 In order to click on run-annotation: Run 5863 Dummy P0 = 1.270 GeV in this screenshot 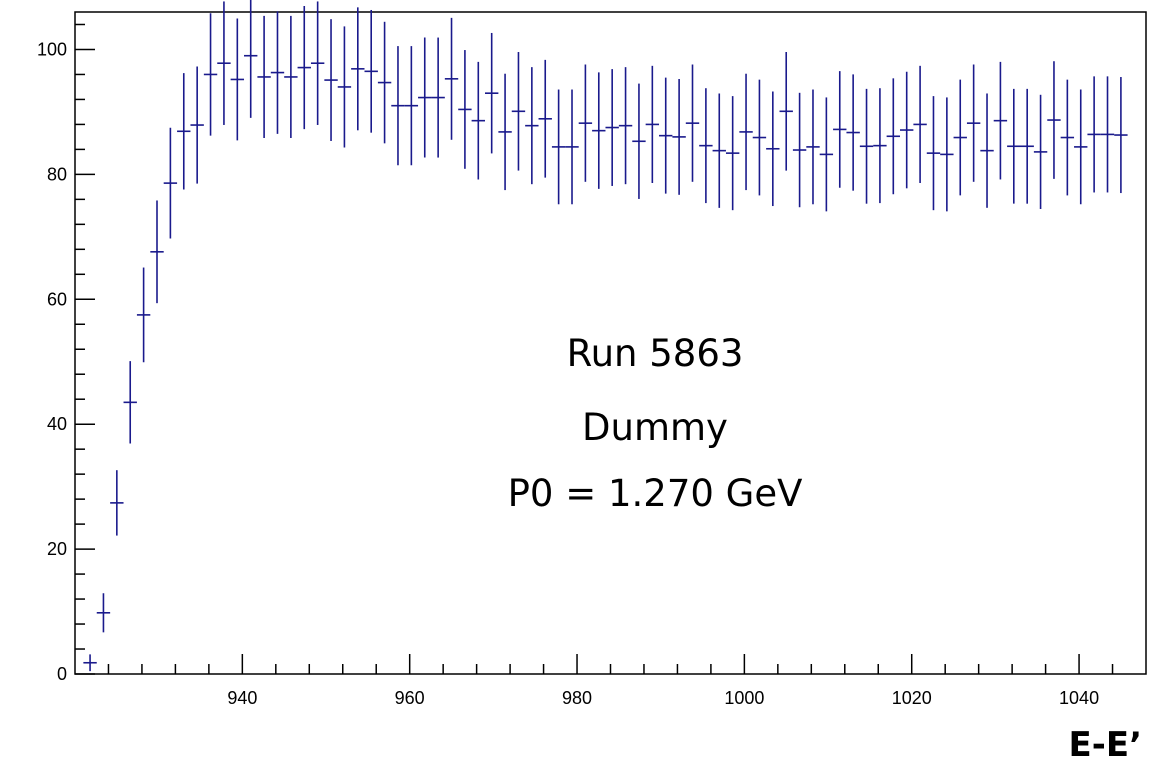, I will do `click(655, 423)`.